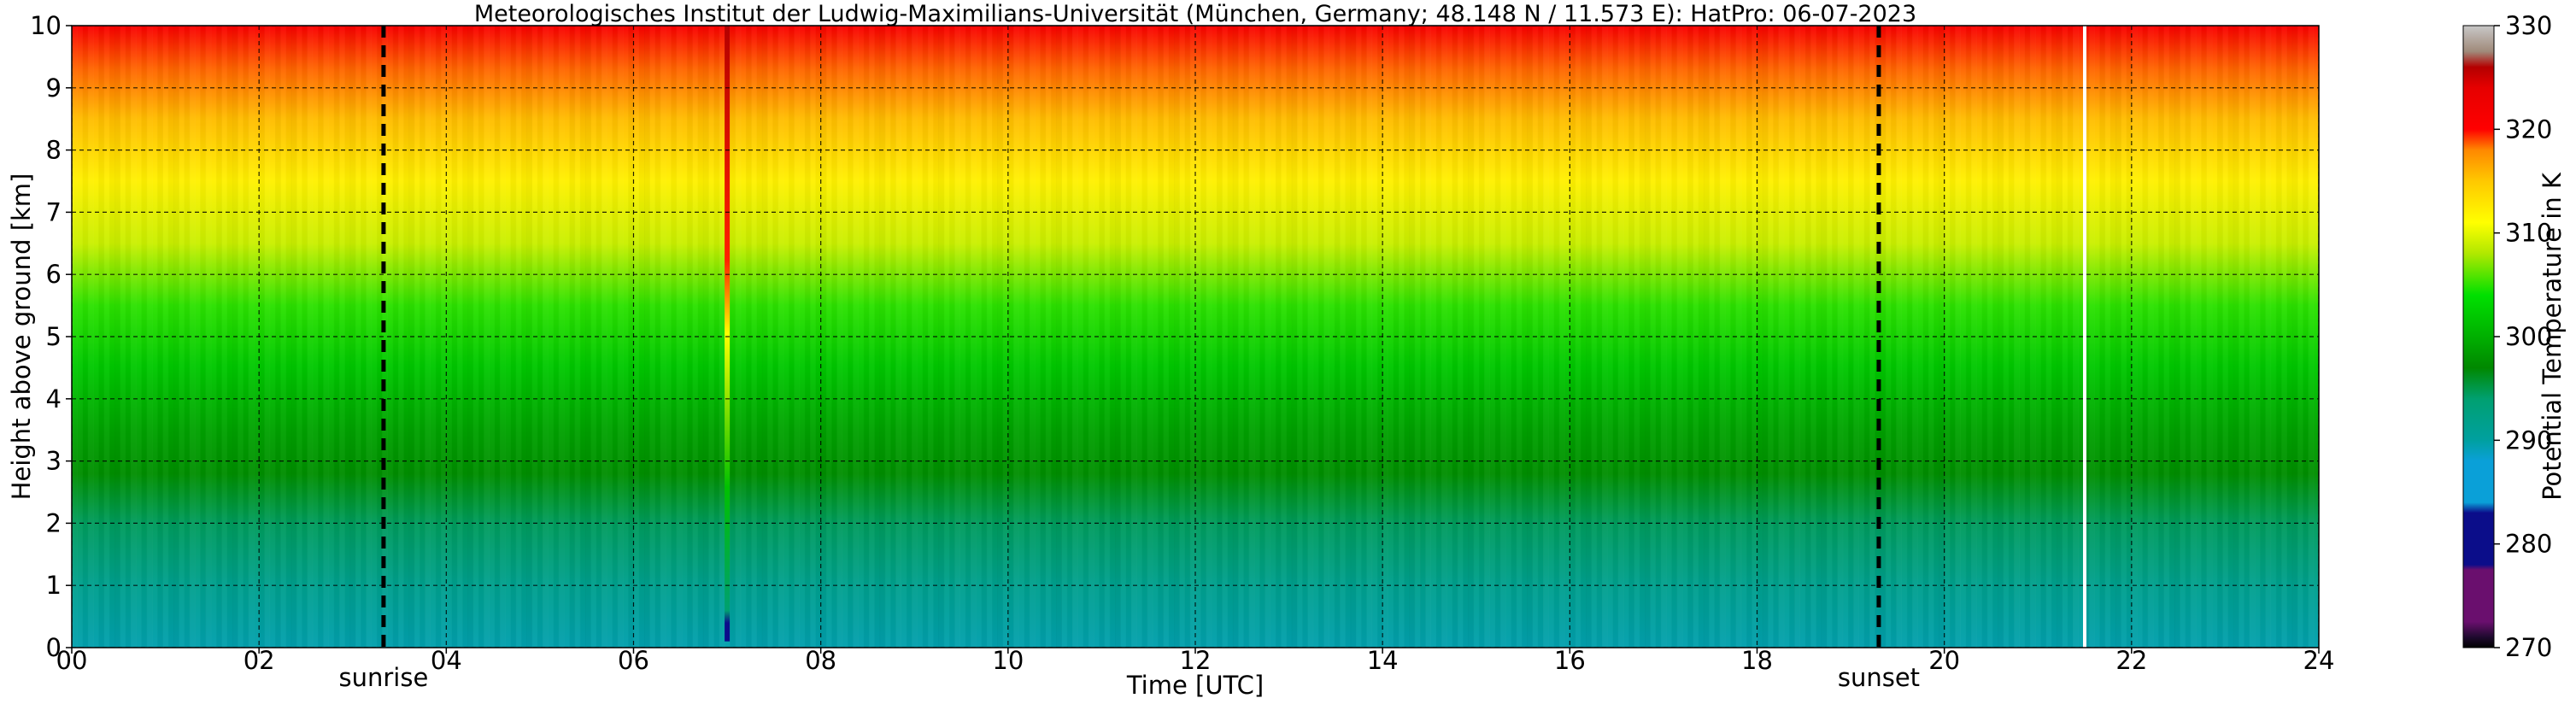 Image resolution: width=2576 pixels, height=704 pixels. What do you see at coordinates (1944, 660) in the screenshot?
I see `x-tick-label: 20` at bounding box center [1944, 660].